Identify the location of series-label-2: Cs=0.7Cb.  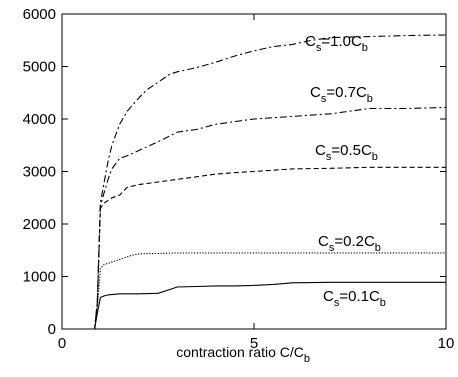
(341, 94).